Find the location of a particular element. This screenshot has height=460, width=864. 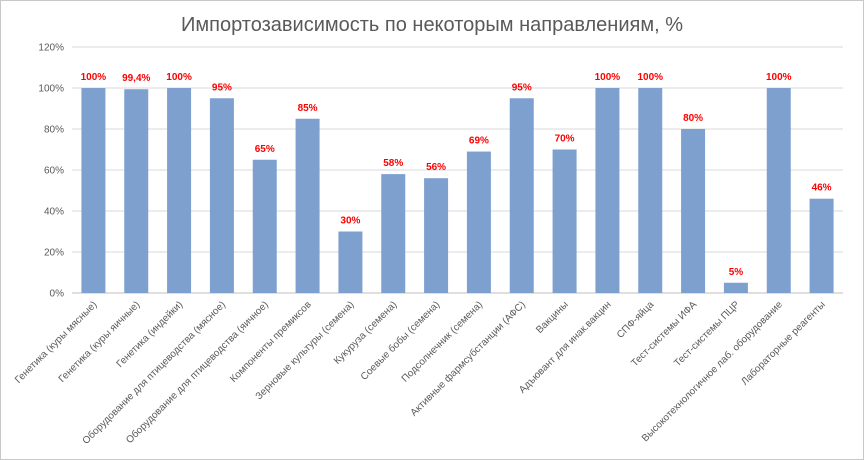

y-tick-label: 40% is located at coordinates (54, 212).